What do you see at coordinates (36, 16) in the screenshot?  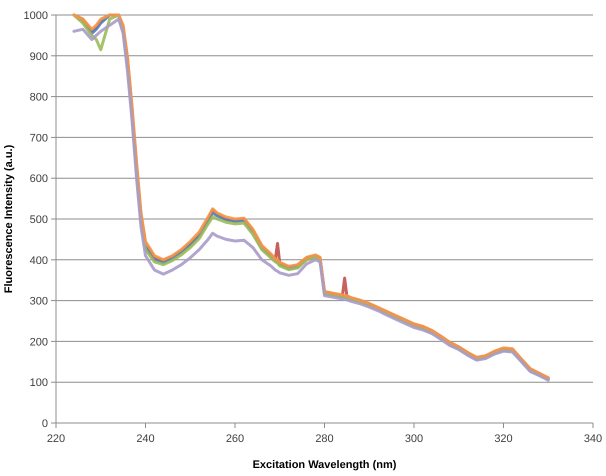 I see `y-tick-label: 1000` at bounding box center [36, 16].